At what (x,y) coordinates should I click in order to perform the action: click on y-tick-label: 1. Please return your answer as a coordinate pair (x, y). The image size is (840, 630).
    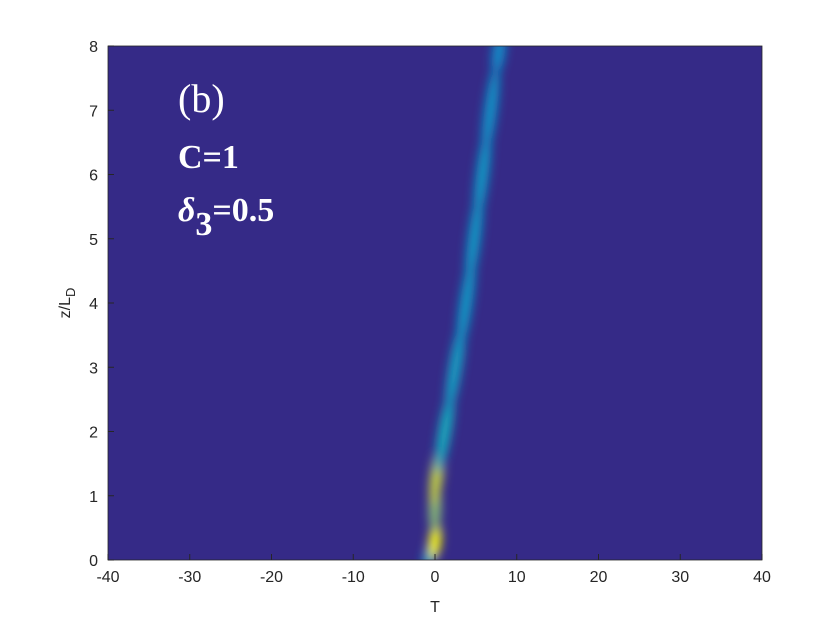
    Looking at the image, I should click on (93, 497).